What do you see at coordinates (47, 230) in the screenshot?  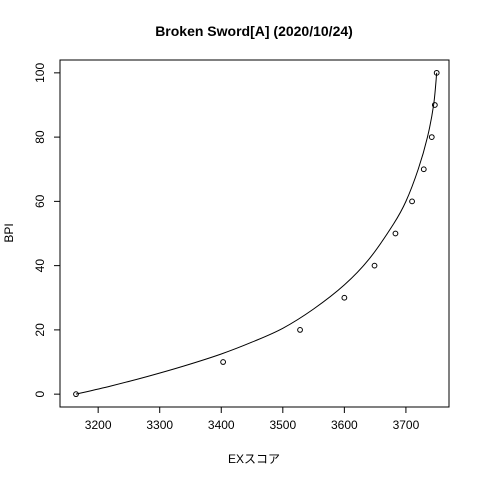 I see `y-axis: 0 20 40 60 80 100` at bounding box center [47, 230].